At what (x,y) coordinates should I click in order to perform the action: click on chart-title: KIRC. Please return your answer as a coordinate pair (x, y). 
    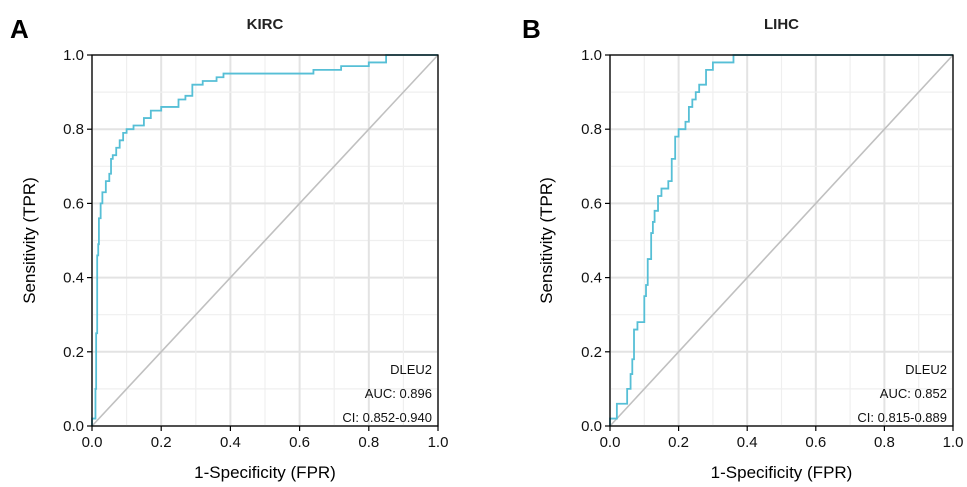
    Looking at the image, I should click on (265, 24).